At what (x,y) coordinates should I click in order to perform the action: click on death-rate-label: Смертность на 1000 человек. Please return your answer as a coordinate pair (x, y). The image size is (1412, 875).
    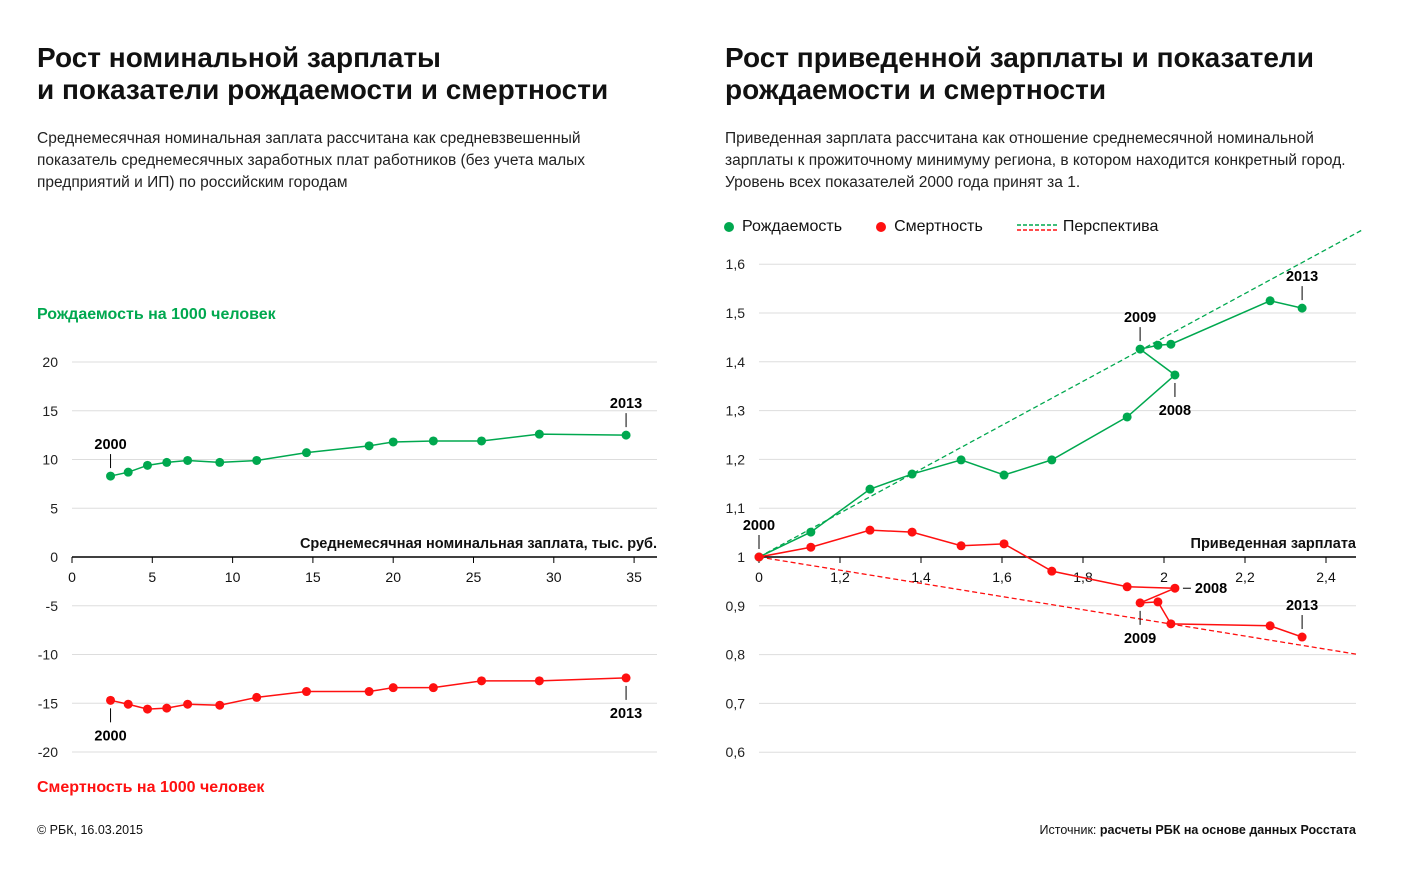
    Looking at the image, I should click on (151, 787).